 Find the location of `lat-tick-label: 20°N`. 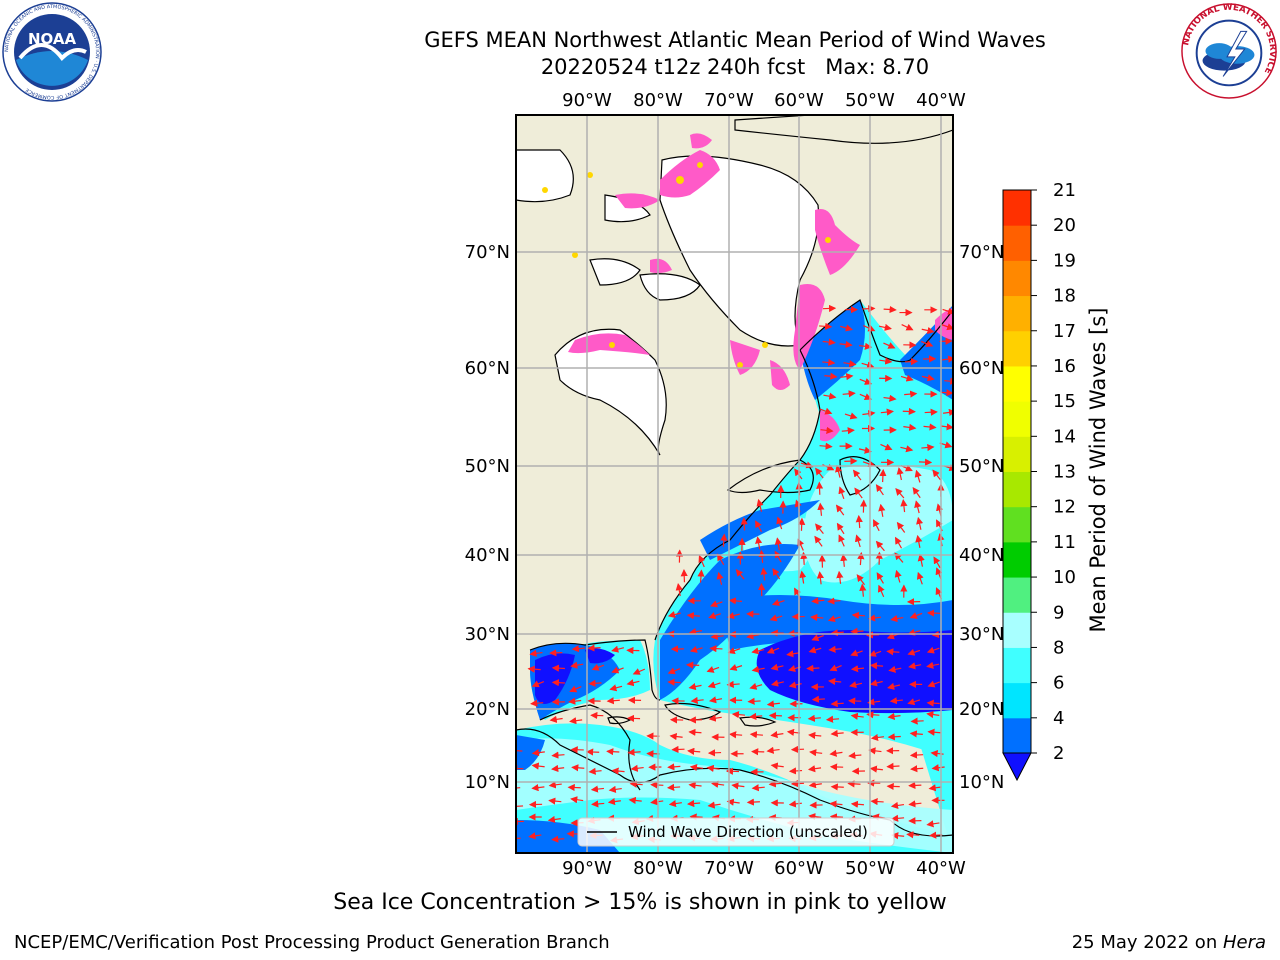

lat-tick-label: 20°N is located at coordinates (487, 709).